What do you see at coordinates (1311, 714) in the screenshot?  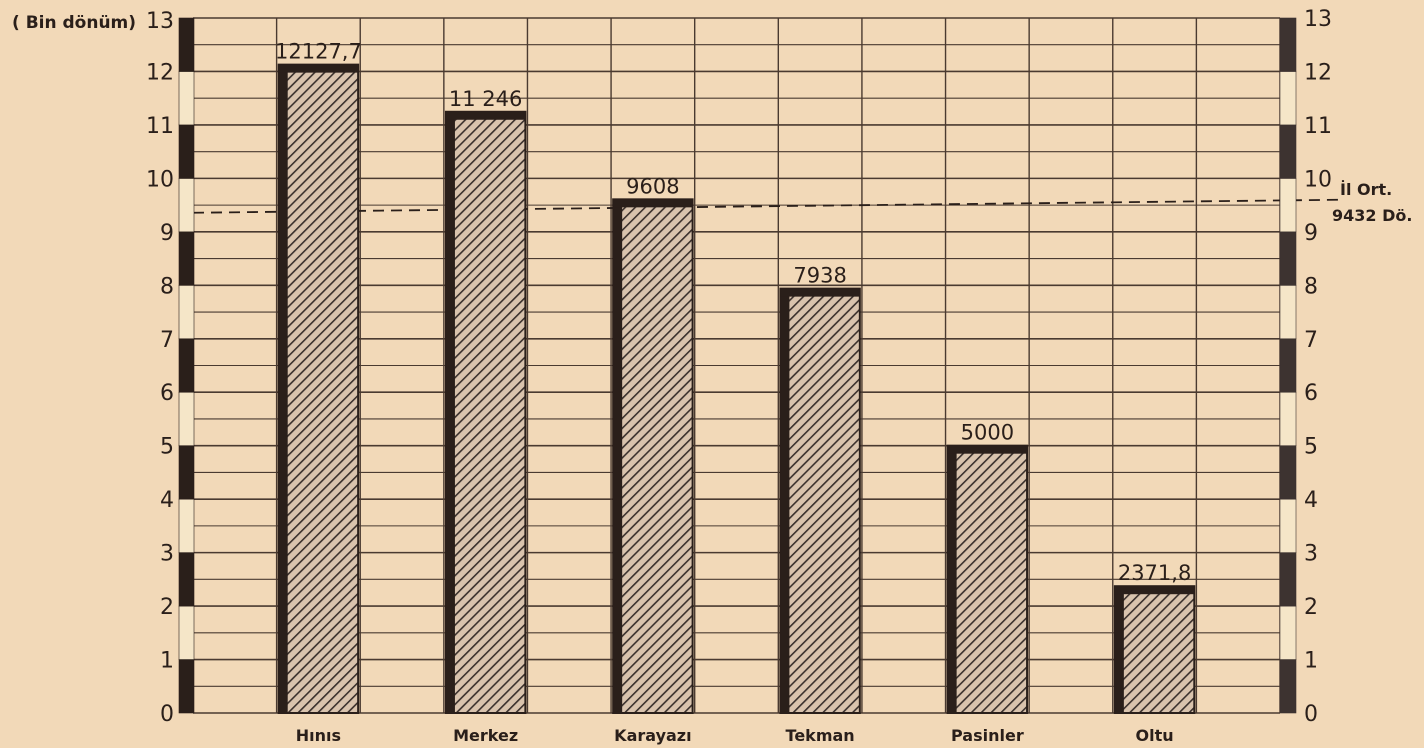 I see `y-tick-label-right: 0` at bounding box center [1311, 714].